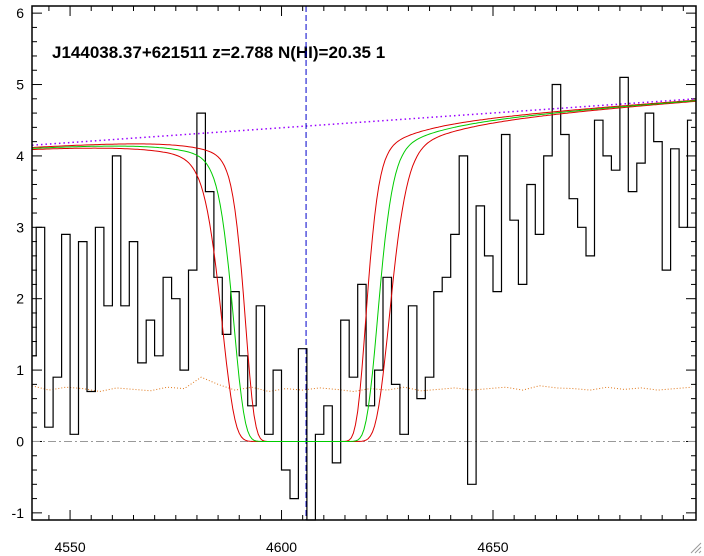 This screenshot has width=704, height=556. What do you see at coordinates (218, 52) in the screenshot?
I see `chart-title: J144038.37+621511 z=2.788 N(HI)=20.35 1` at bounding box center [218, 52].